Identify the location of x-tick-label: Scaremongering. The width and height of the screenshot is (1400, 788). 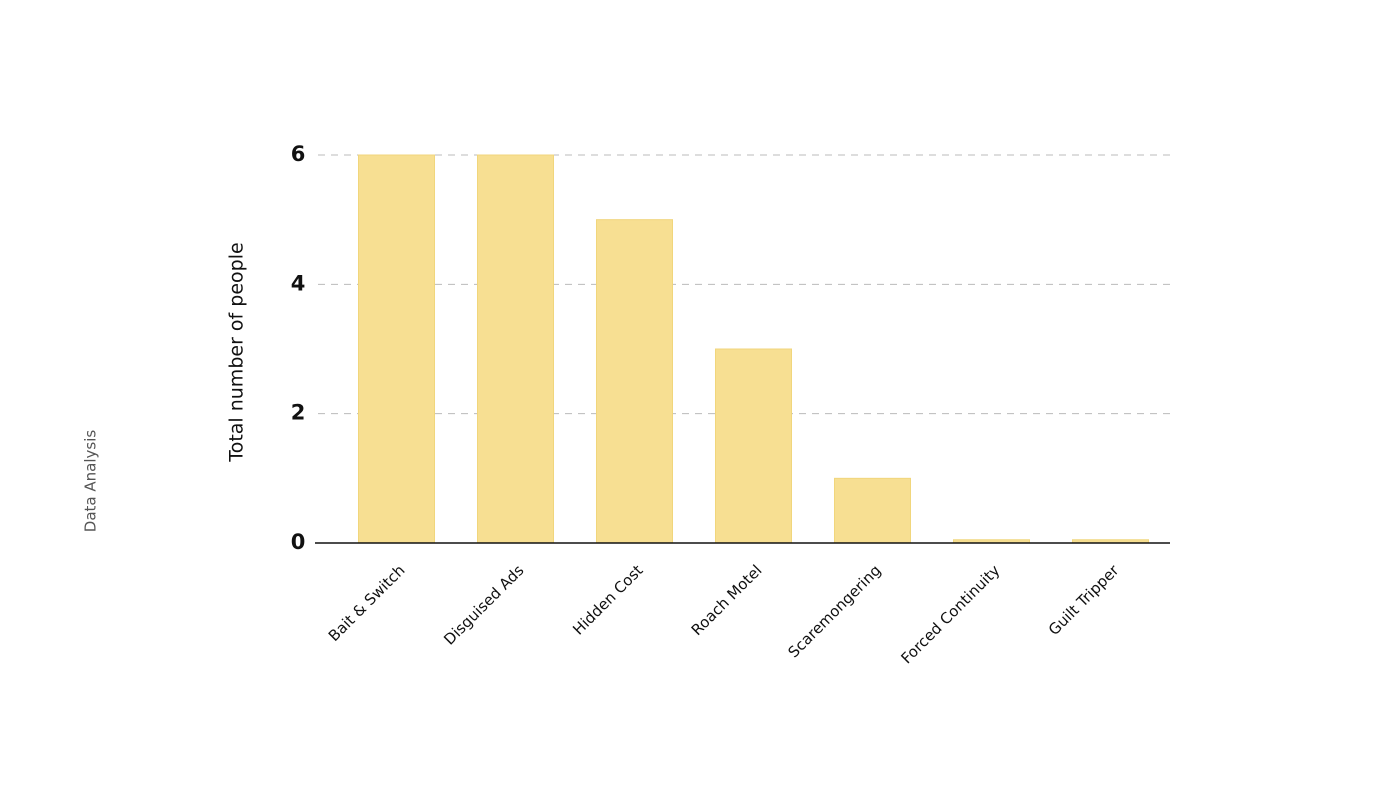
(834, 611).